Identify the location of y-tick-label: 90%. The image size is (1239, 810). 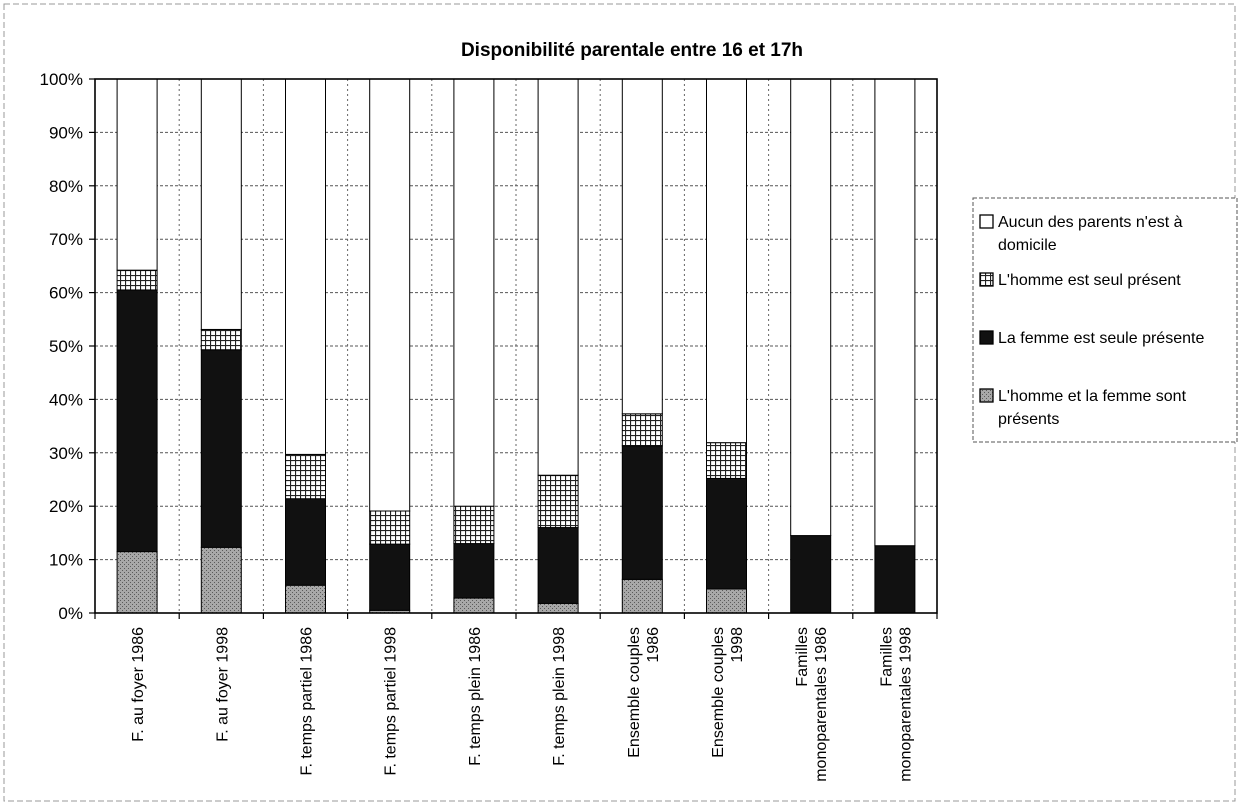
(66, 132).